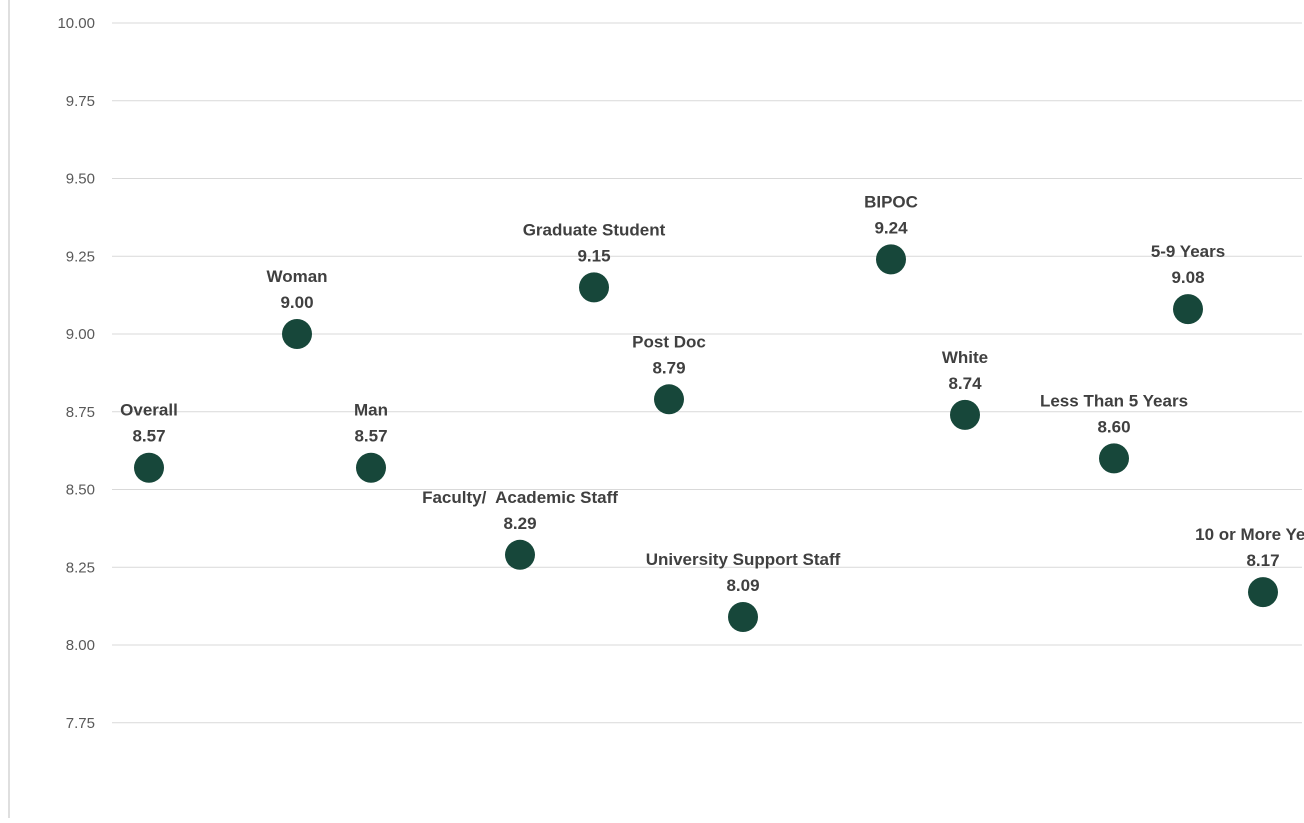 This screenshot has height=823, width=1304. What do you see at coordinates (80, 179) in the screenshot?
I see `y-tick-label: 9.50` at bounding box center [80, 179].